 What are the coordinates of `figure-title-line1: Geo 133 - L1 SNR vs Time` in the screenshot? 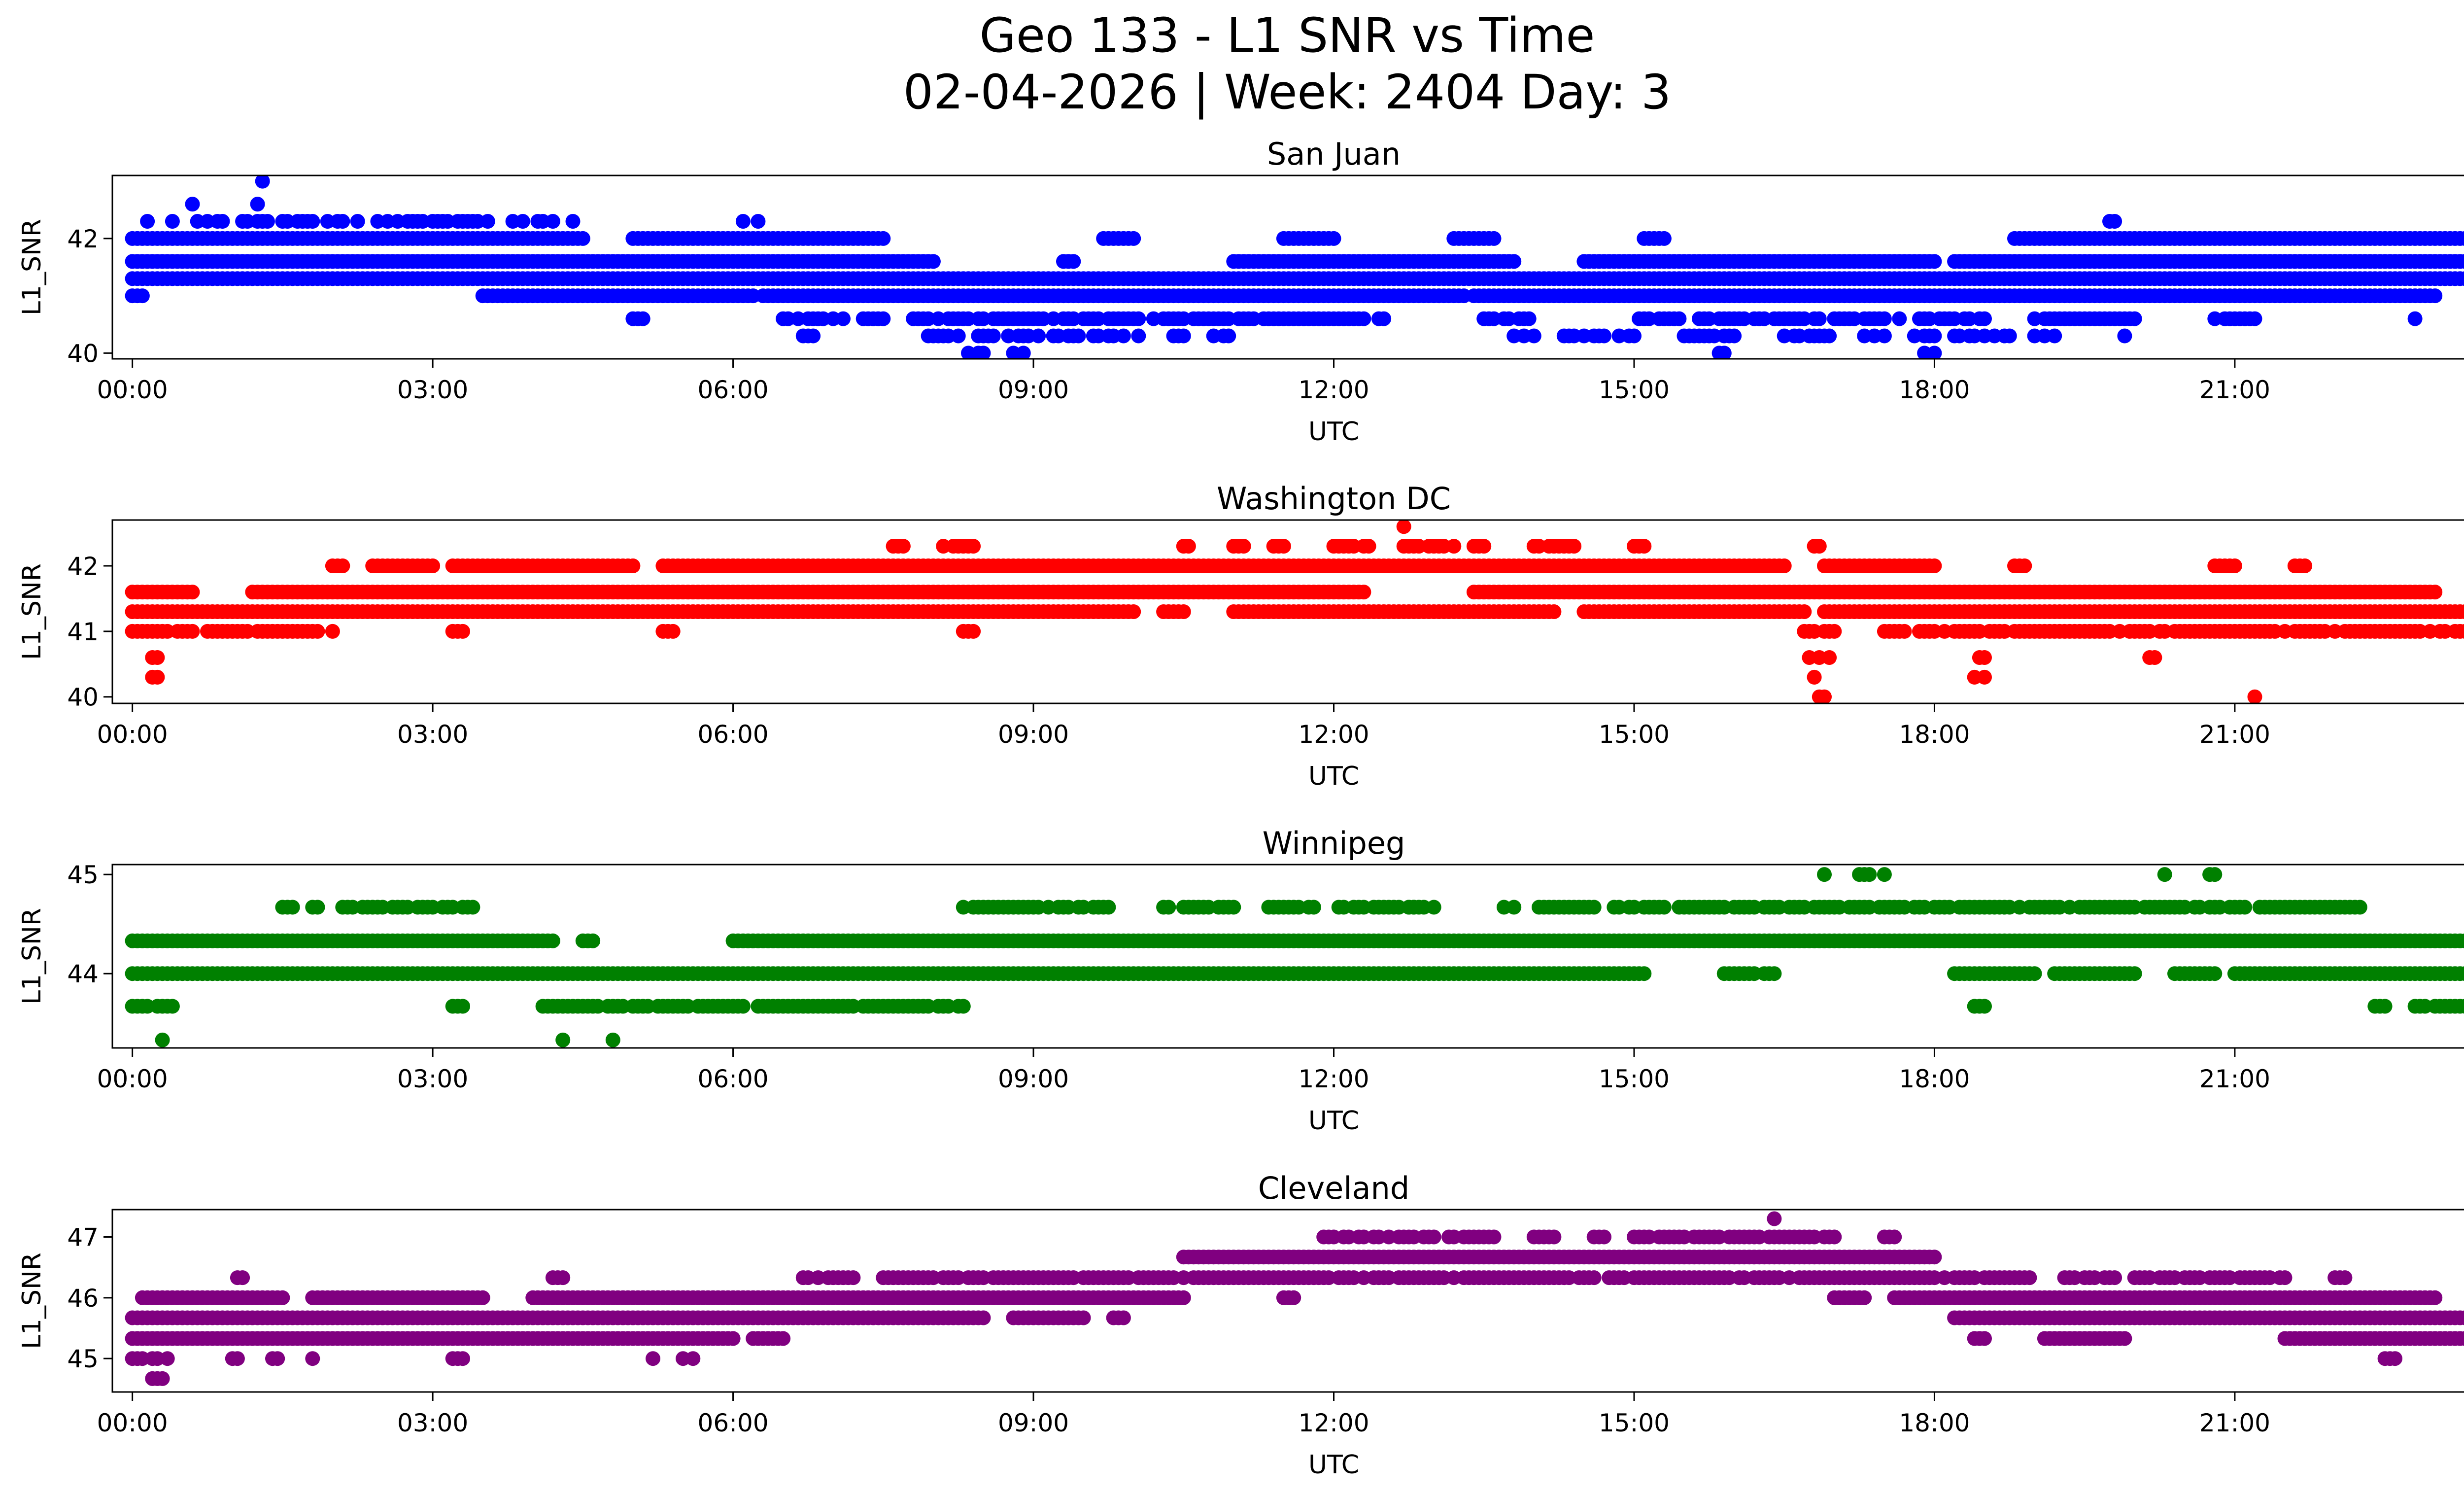 It's located at (1287, 35).